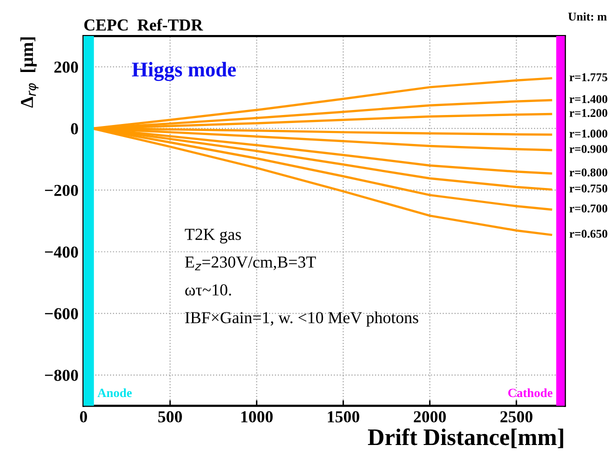 This screenshot has width=614, height=456. Describe the element at coordinates (250, 263) in the screenshot. I see `annotation: E$_{z}$=230V/cm,B=3T` at that location.